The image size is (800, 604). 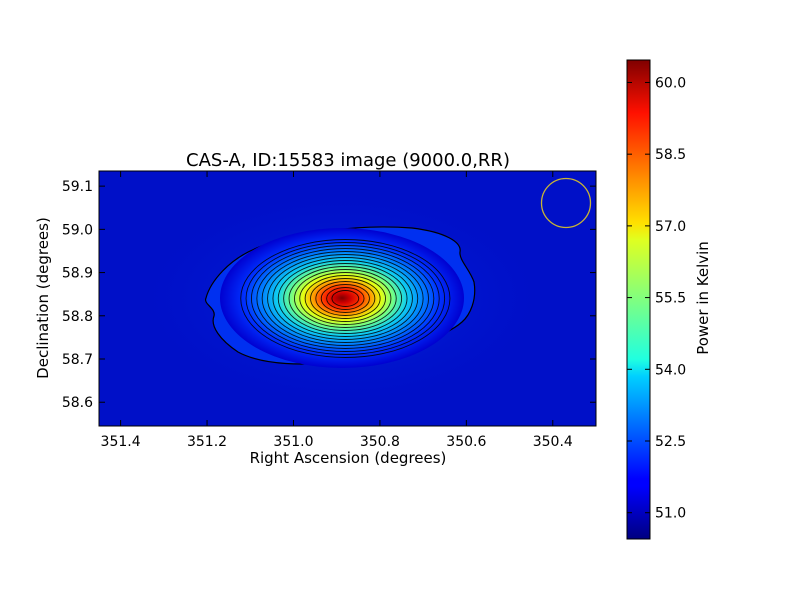 What do you see at coordinates (670, 299) in the screenshot?
I see `colorbar-tick-label: 55.5` at bounding box center [670, 299].